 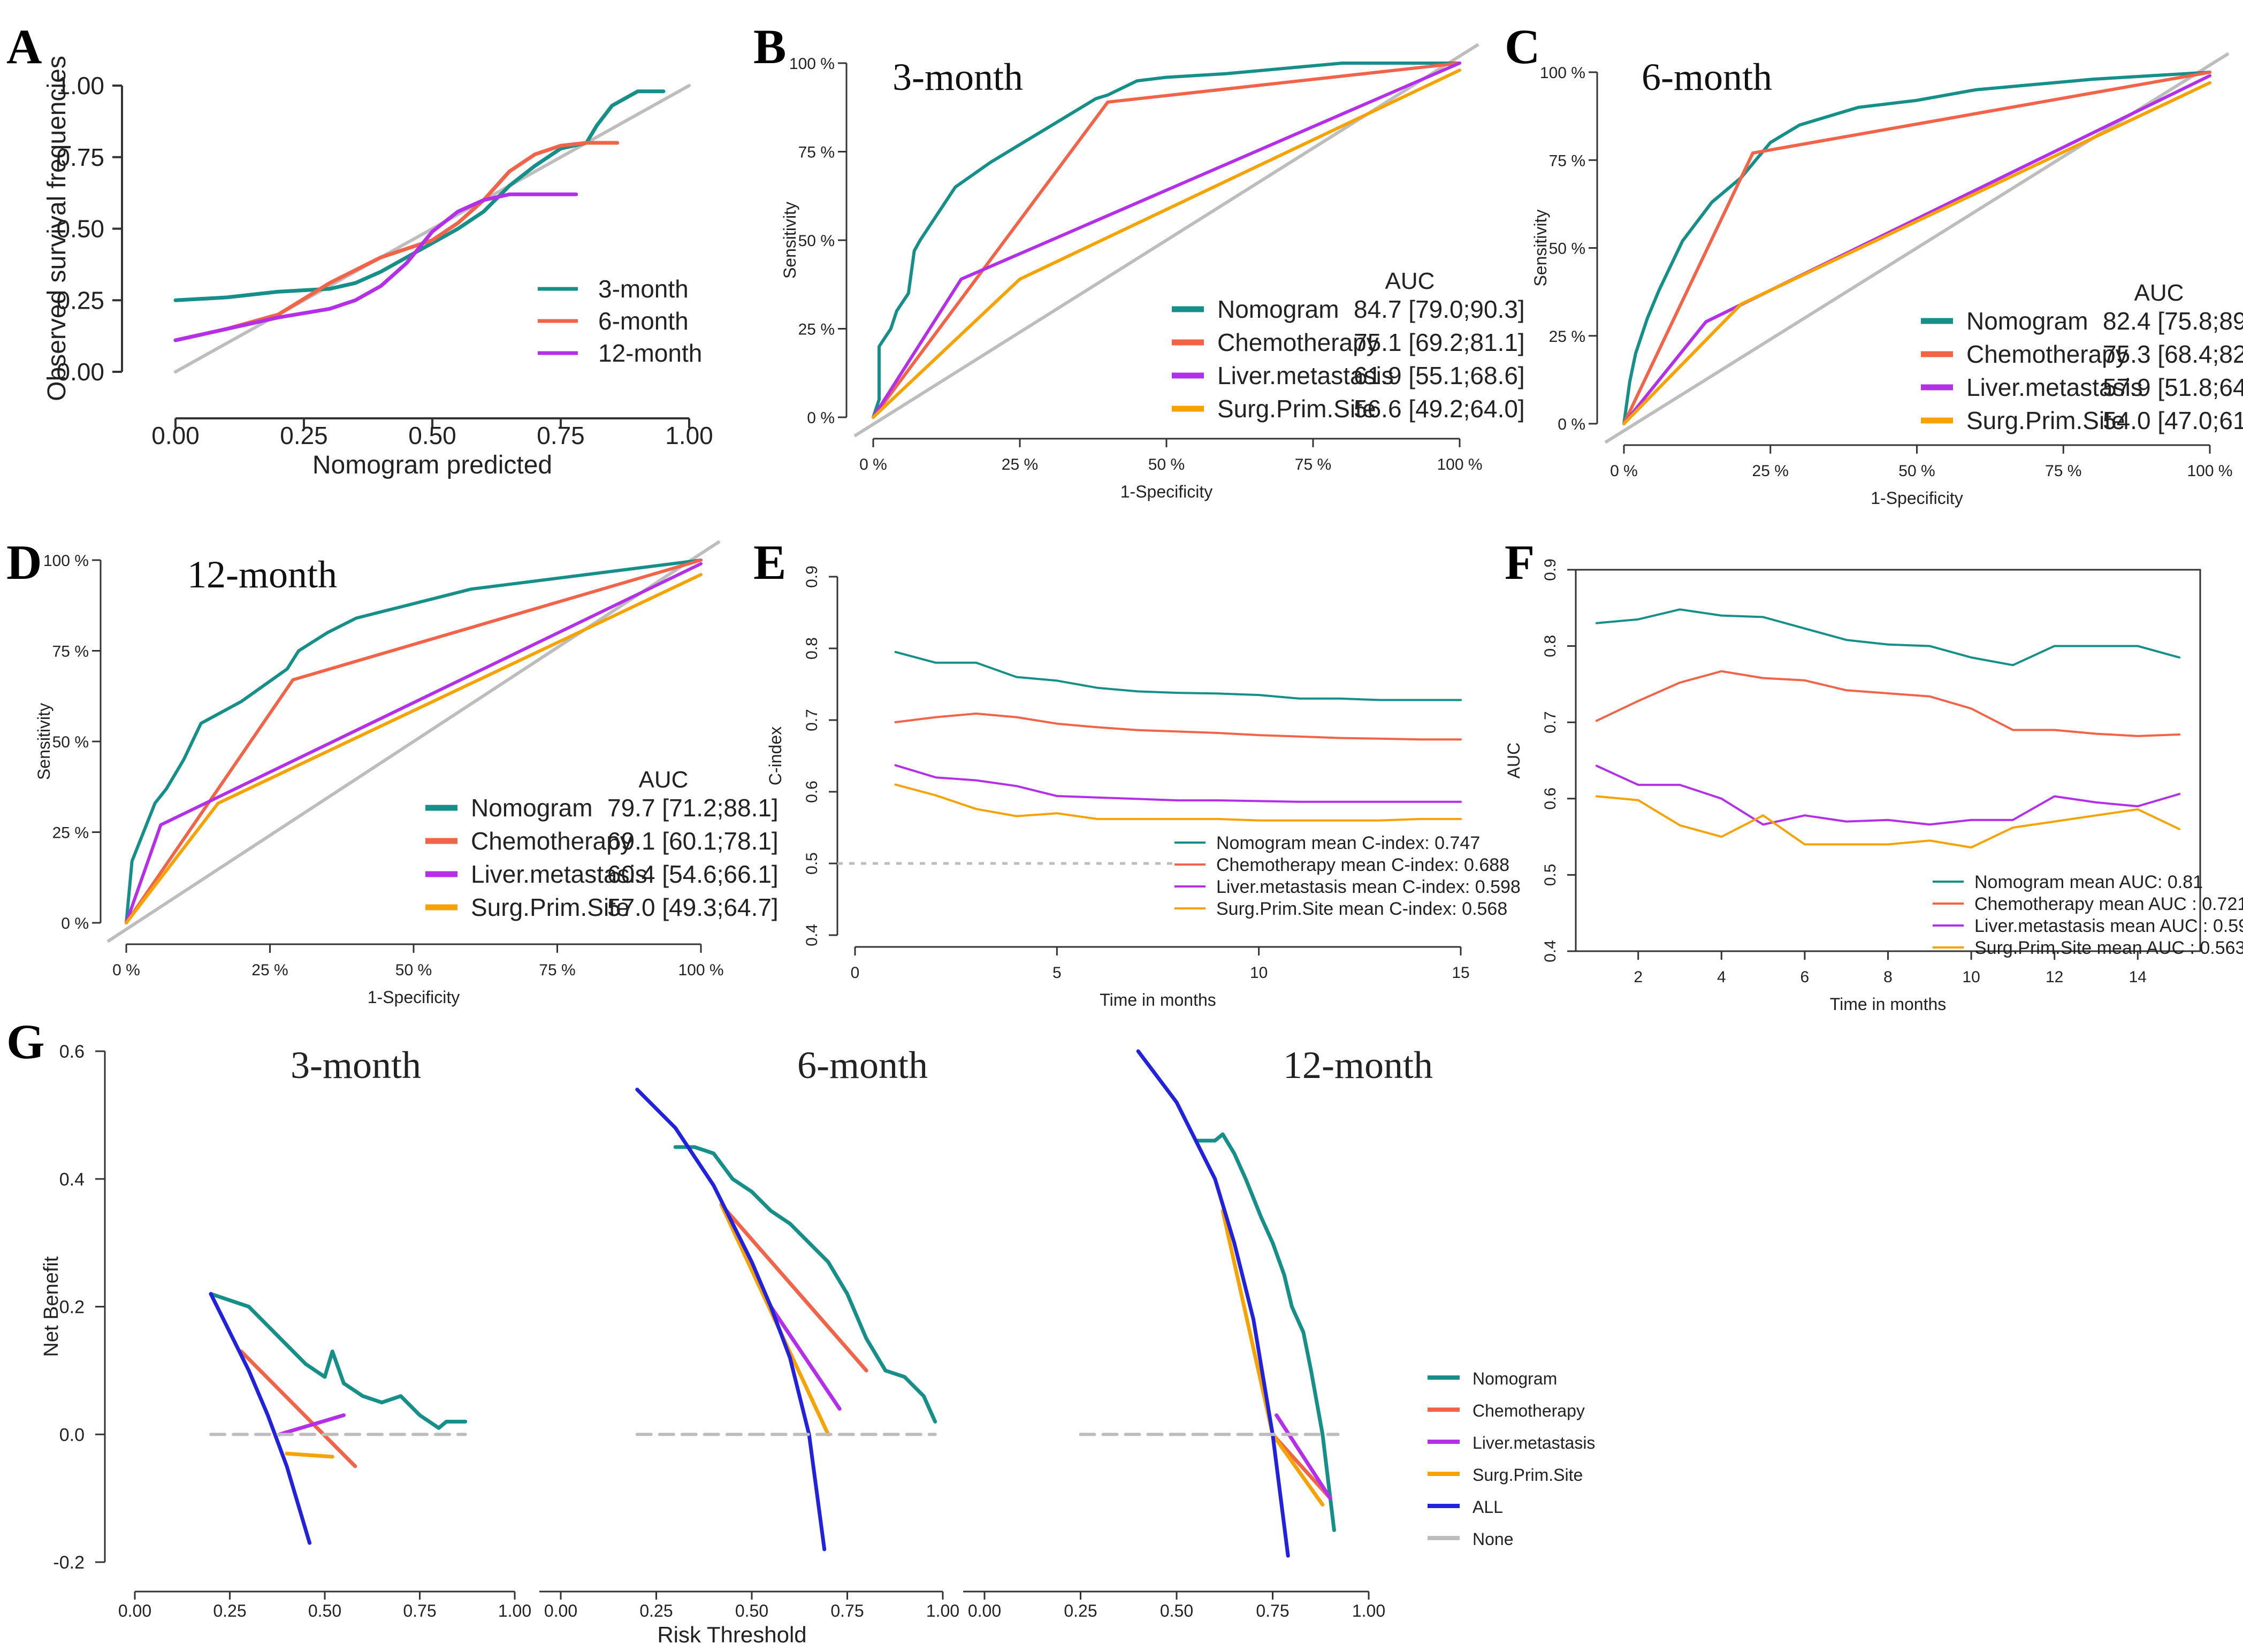 I want to click on y-tick-label-b: 75 %, so click(x=816, y=153).